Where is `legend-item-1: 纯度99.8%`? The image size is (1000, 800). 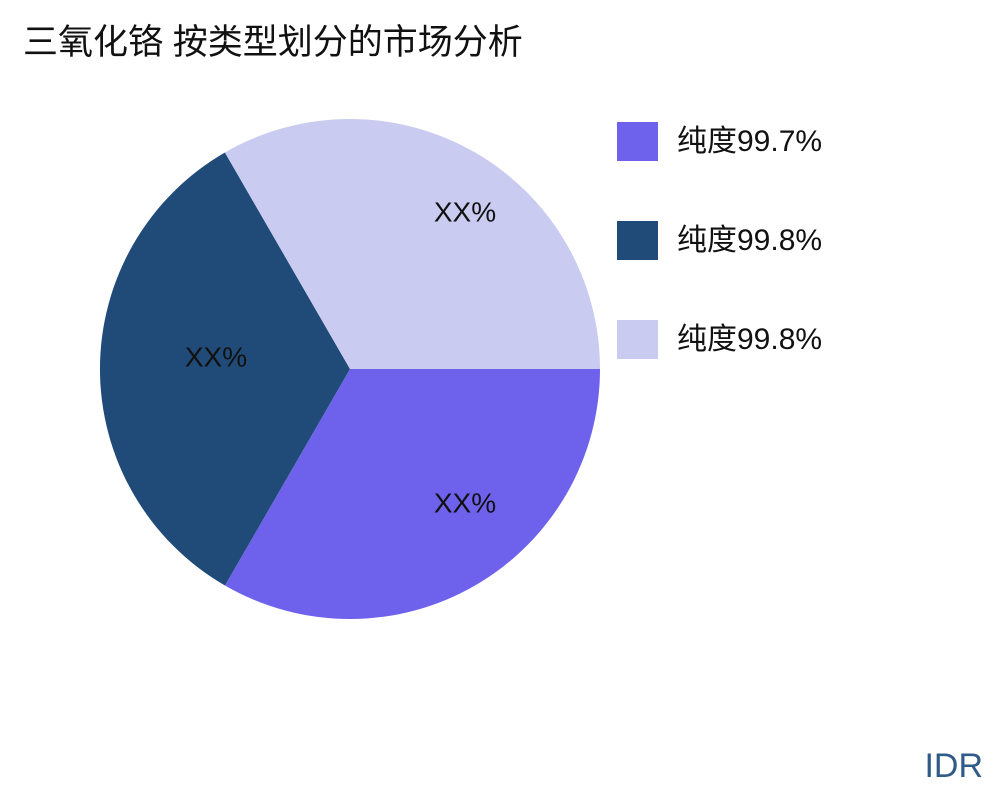 legend-item-1: 纯度99.8% is located at coordinates (719, 240).